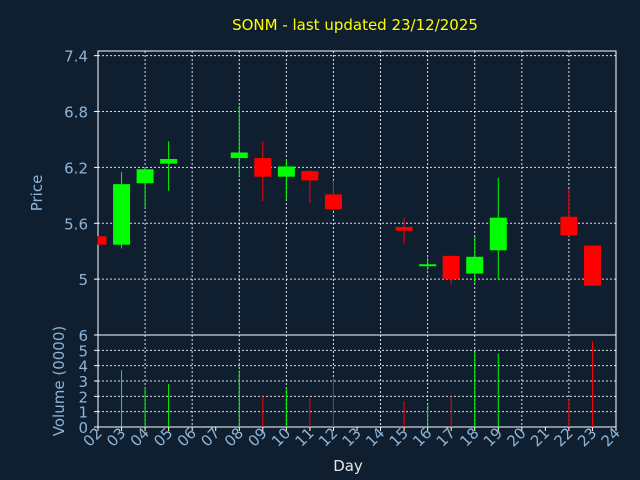 The height and width of the screenshot is (480, 640). Describe the element at coordinates (375, 437) in the screenshot. I see `day-x-tick-label: 14` at that location.